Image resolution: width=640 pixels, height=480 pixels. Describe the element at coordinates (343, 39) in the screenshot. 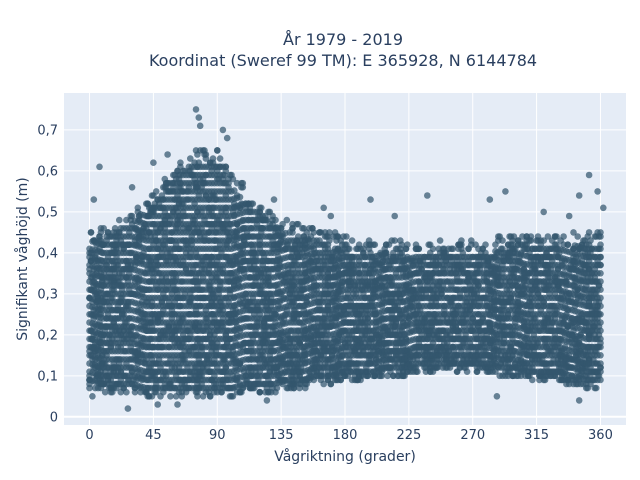

I see `chart-title-line-1: År 1979 - 2019` at that location.